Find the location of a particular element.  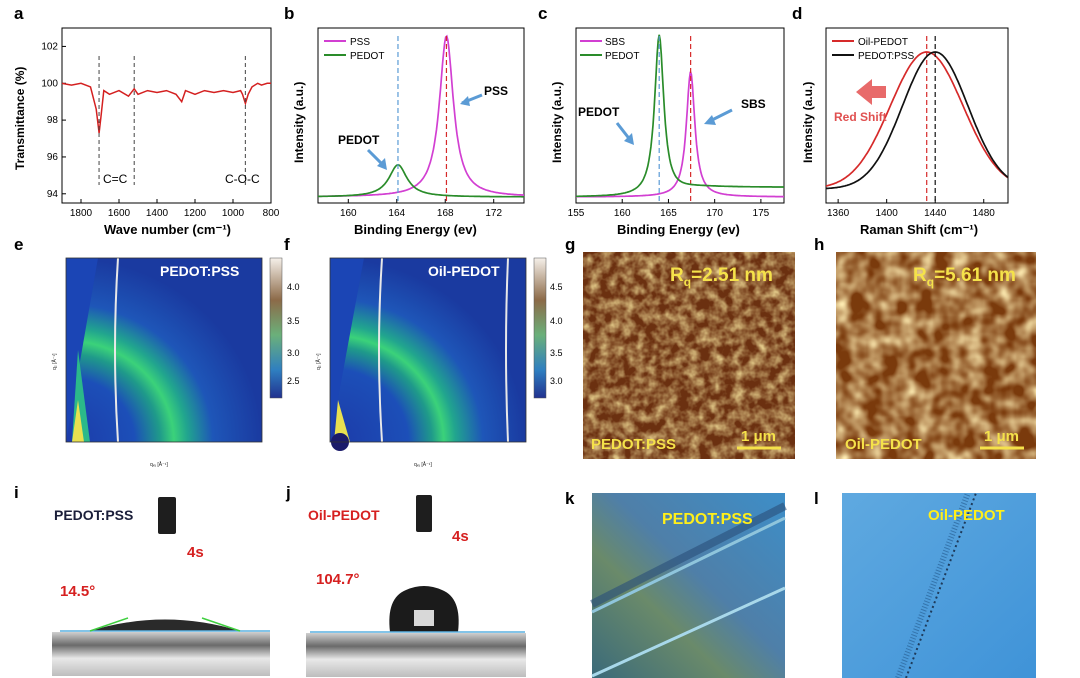

chart-a-xtick-label-5: 800 is located at coordinates (271, 213).